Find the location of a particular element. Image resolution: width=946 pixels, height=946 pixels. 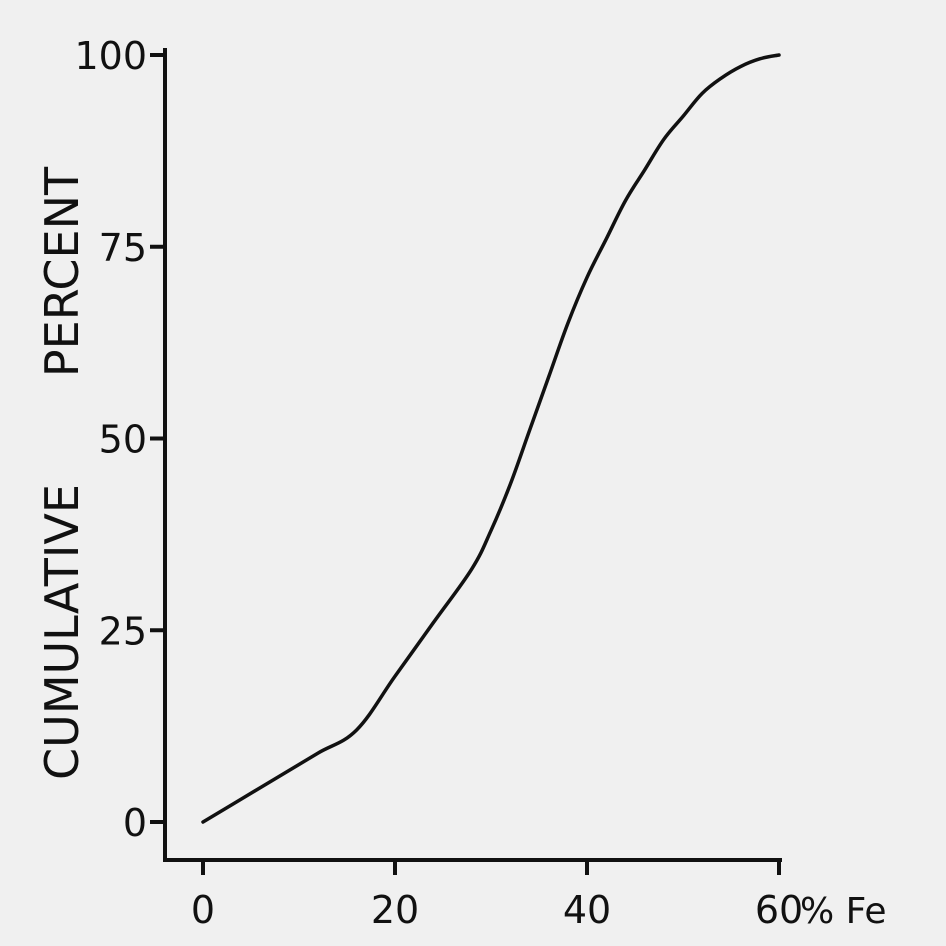

y-axis-label-part-2: PERCENT is located at coordinates (62, 271).